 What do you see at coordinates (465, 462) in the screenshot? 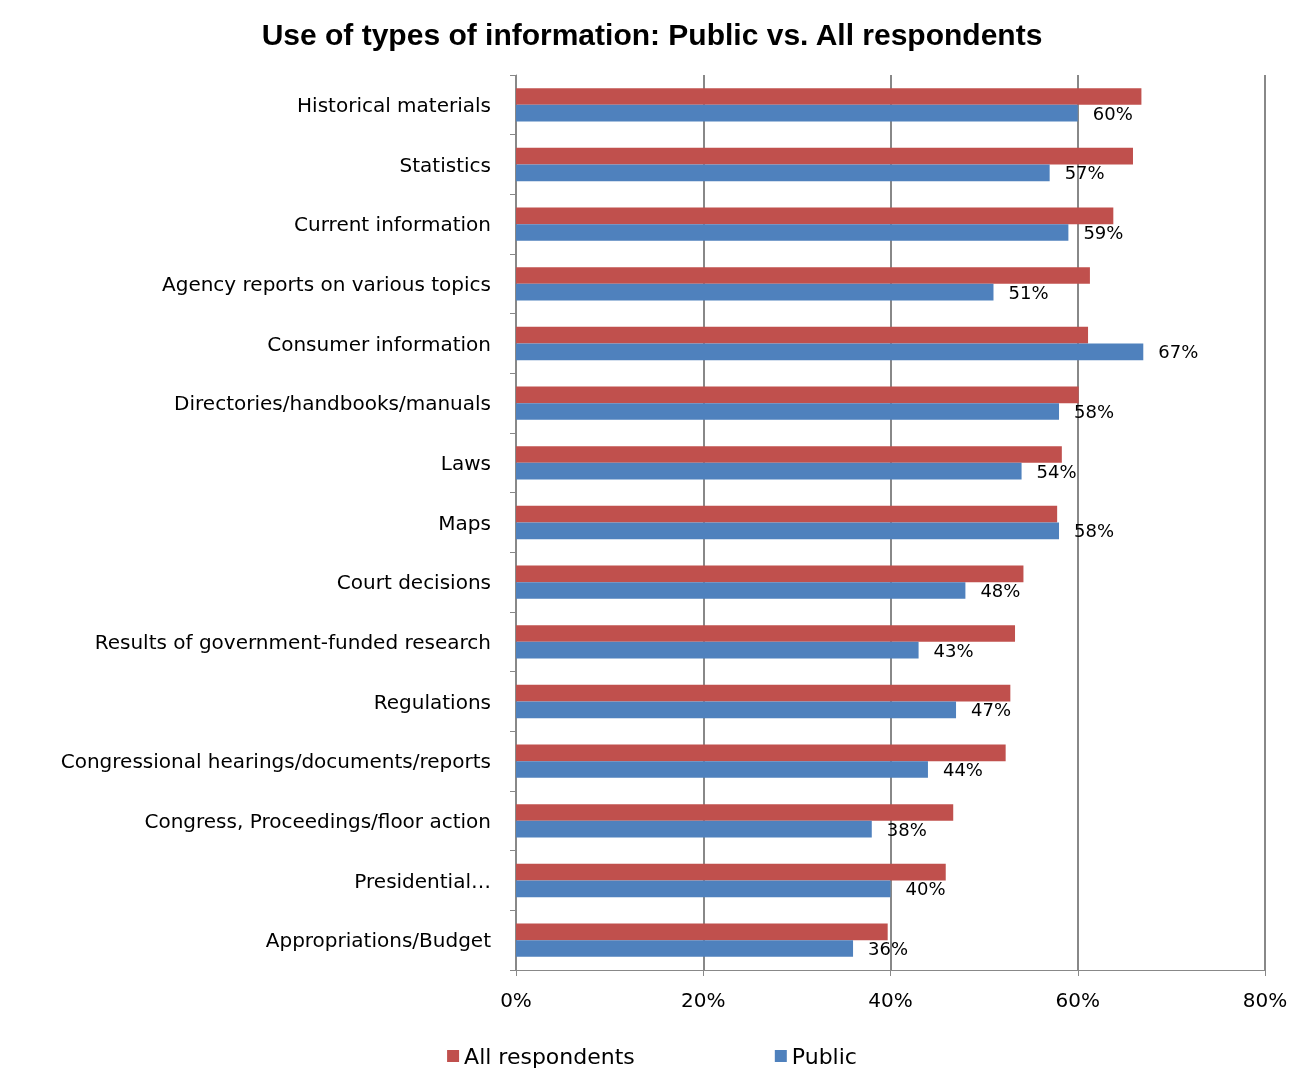
I see `y-tick-label: Laws` at bounding box center [465, 462].